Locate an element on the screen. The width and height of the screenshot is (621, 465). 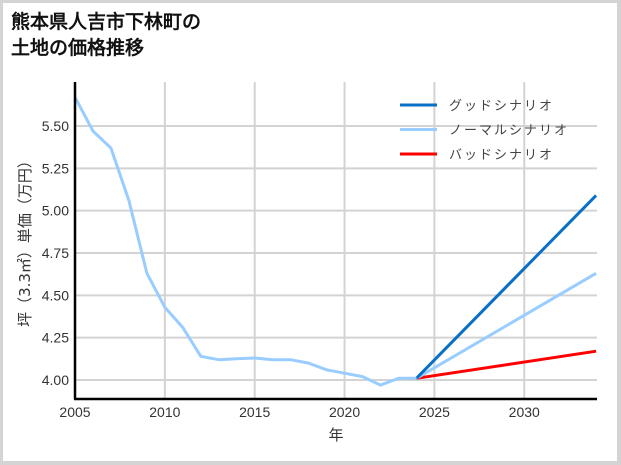
x-tick-label: 2005 is located at coordinates (74, 412).